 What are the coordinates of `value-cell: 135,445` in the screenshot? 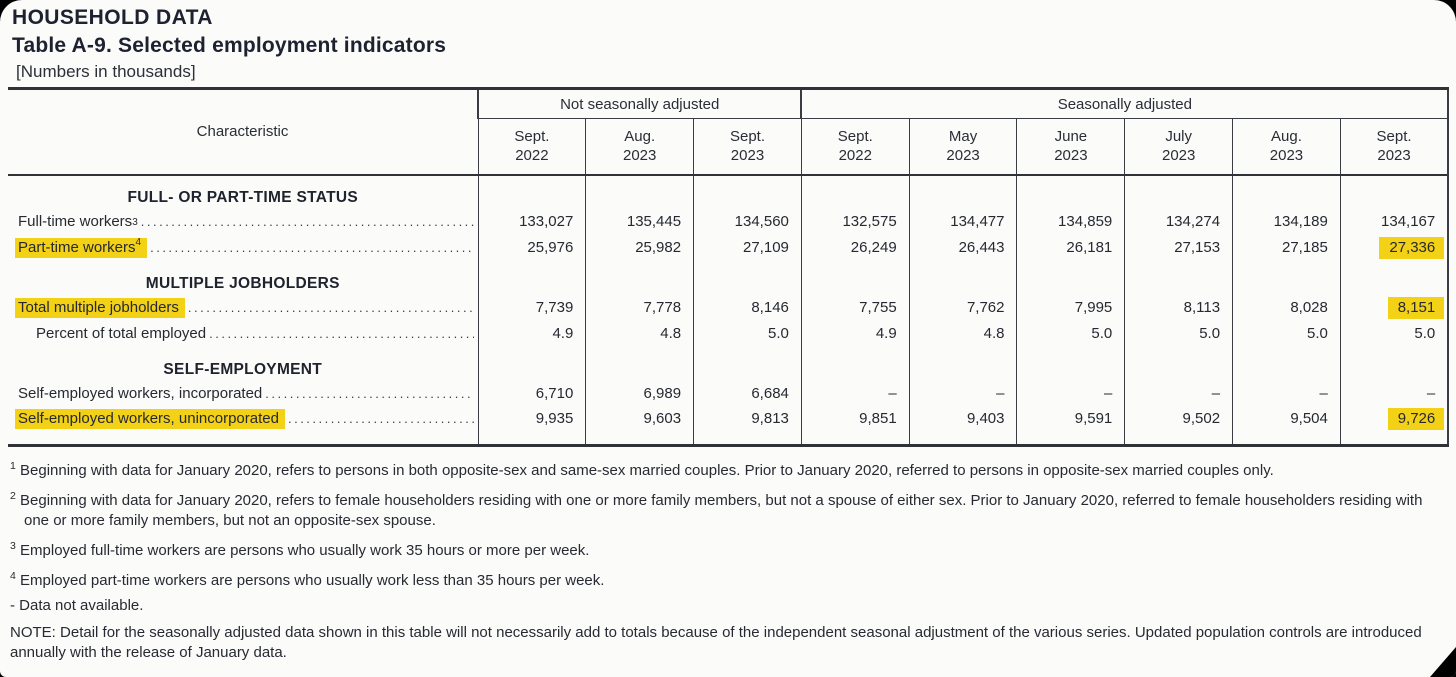 It's located at (639, 221).